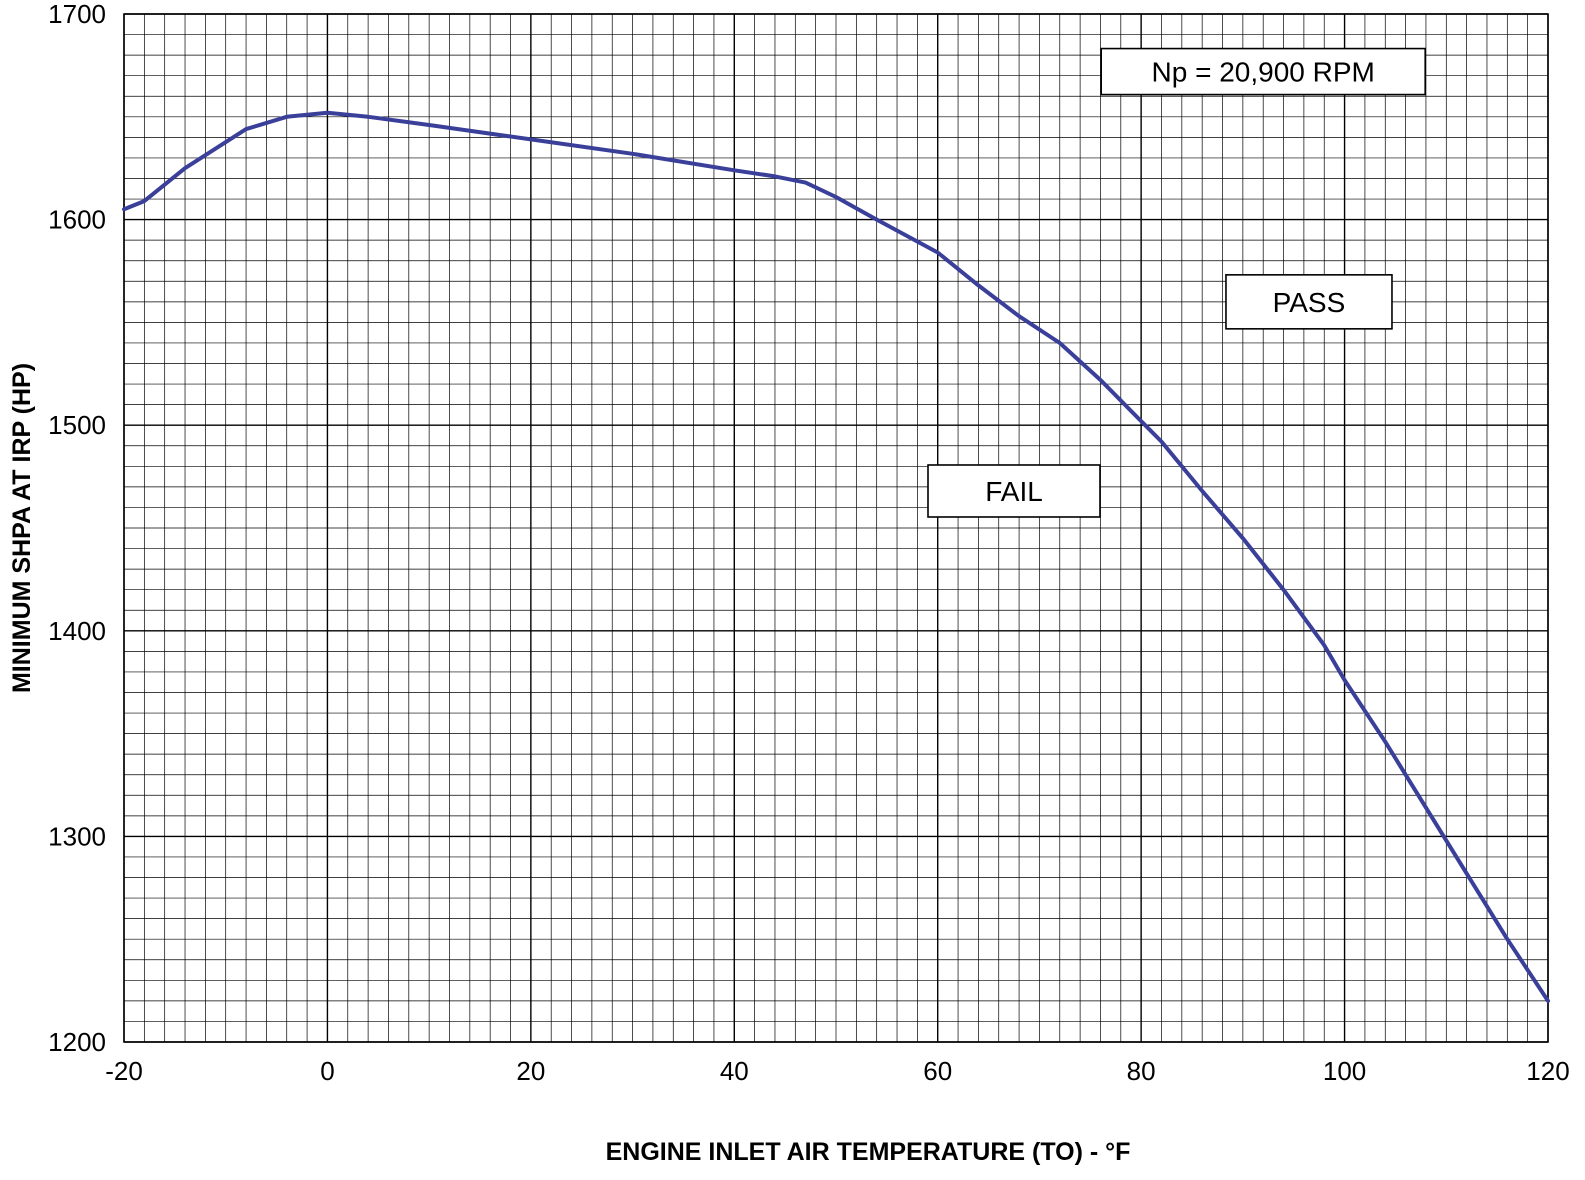 Image resolution: width=1585 pixels, height=1180 pixels. What do you see at coordinates (77, 631) in the screenshot?
I see `y-tick-label: 1400` at bounding box center [77, 631].